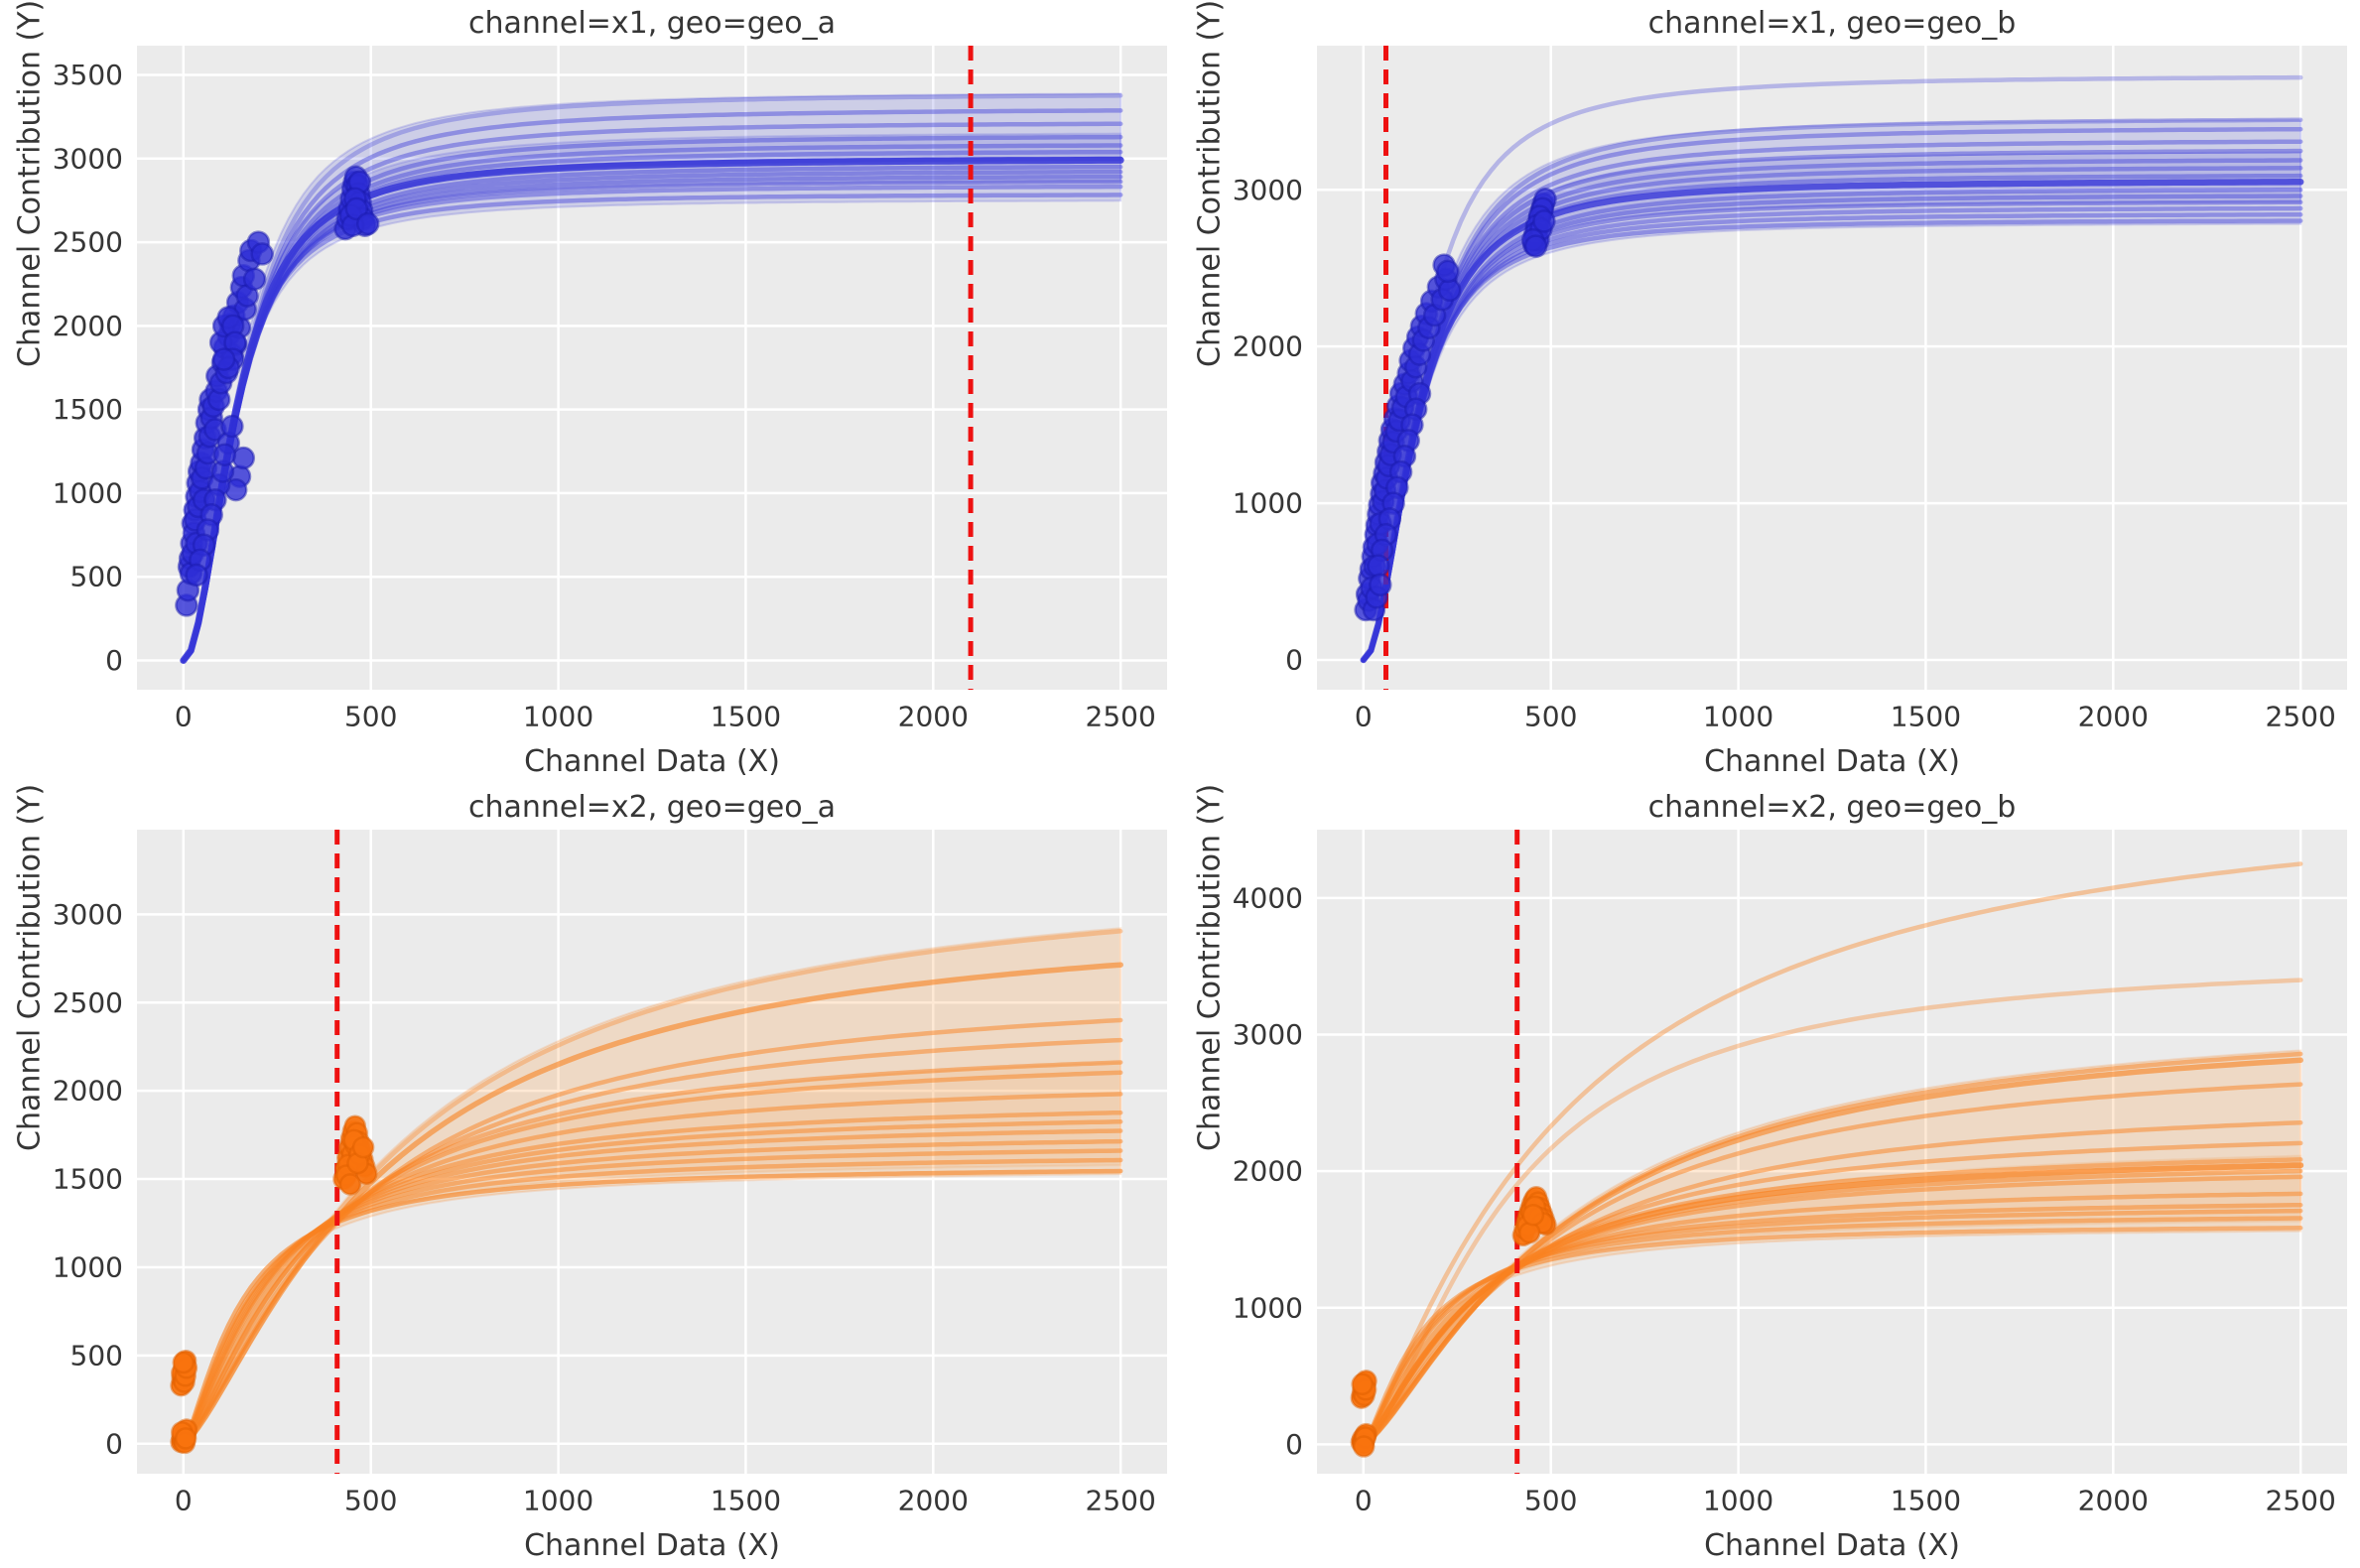  I want to click on y-tick-label: 4000, so click(1268, 897).